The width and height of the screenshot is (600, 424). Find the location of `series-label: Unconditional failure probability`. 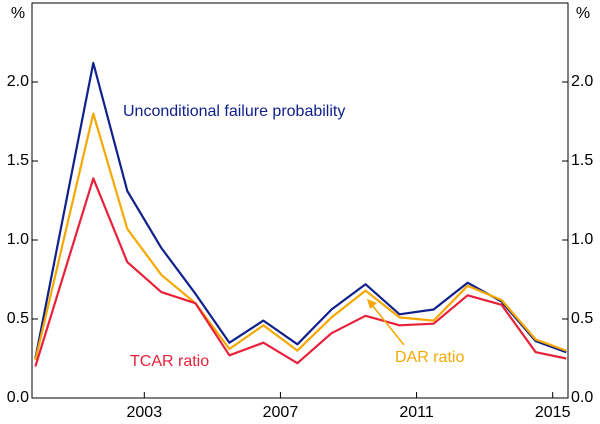

series-label: Unconditional failure probability is located at coordinates (234, 111).